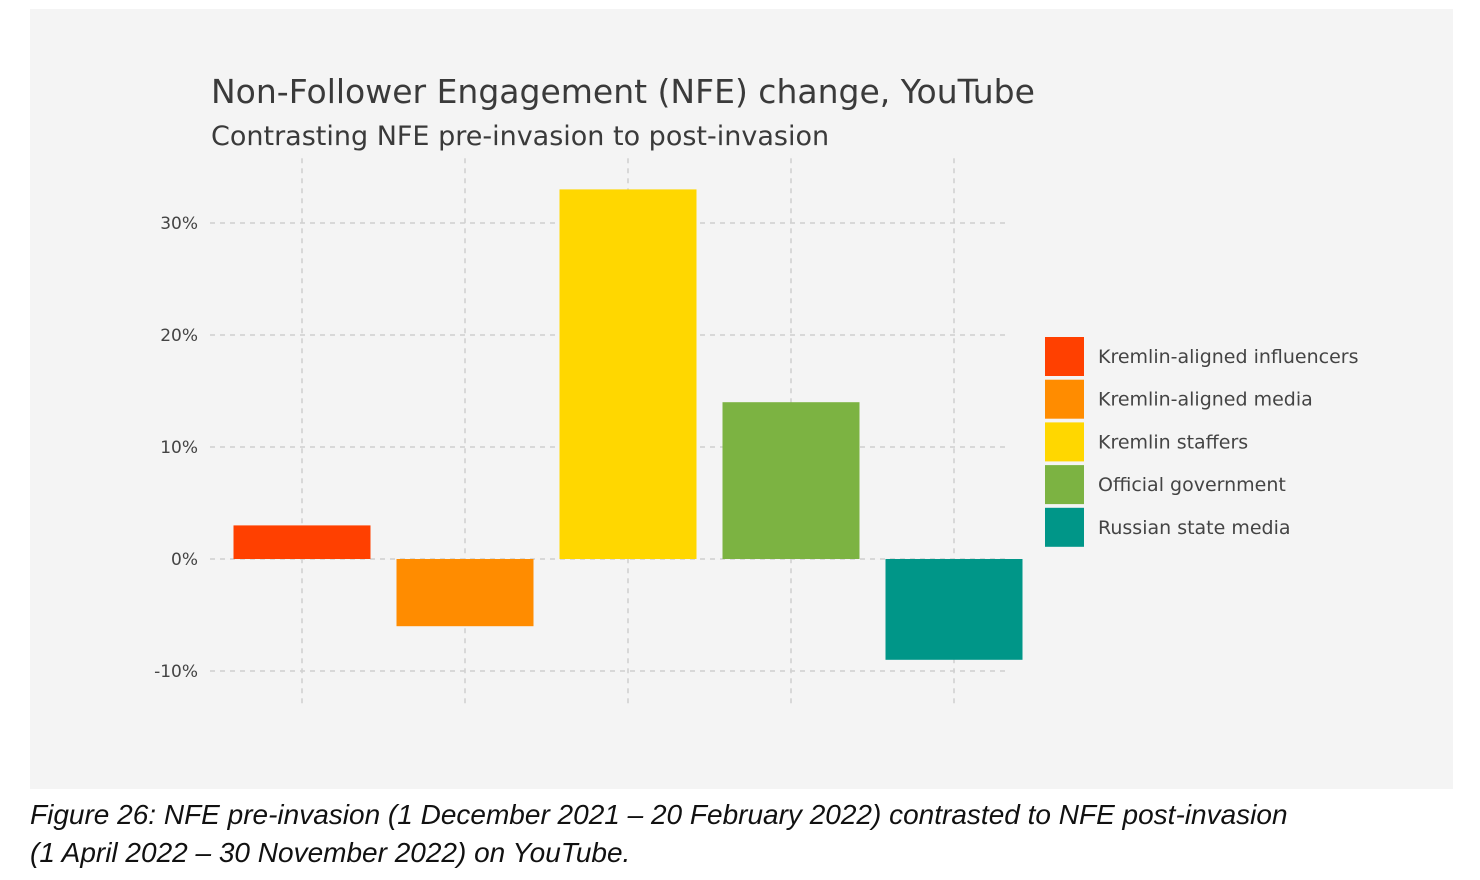 This screenshot has width=1480, height=880. What do you see at coordinates (1192, 485) in the screenshot?
I see `legend-label: Official government` at bounding box center [1192, 485].